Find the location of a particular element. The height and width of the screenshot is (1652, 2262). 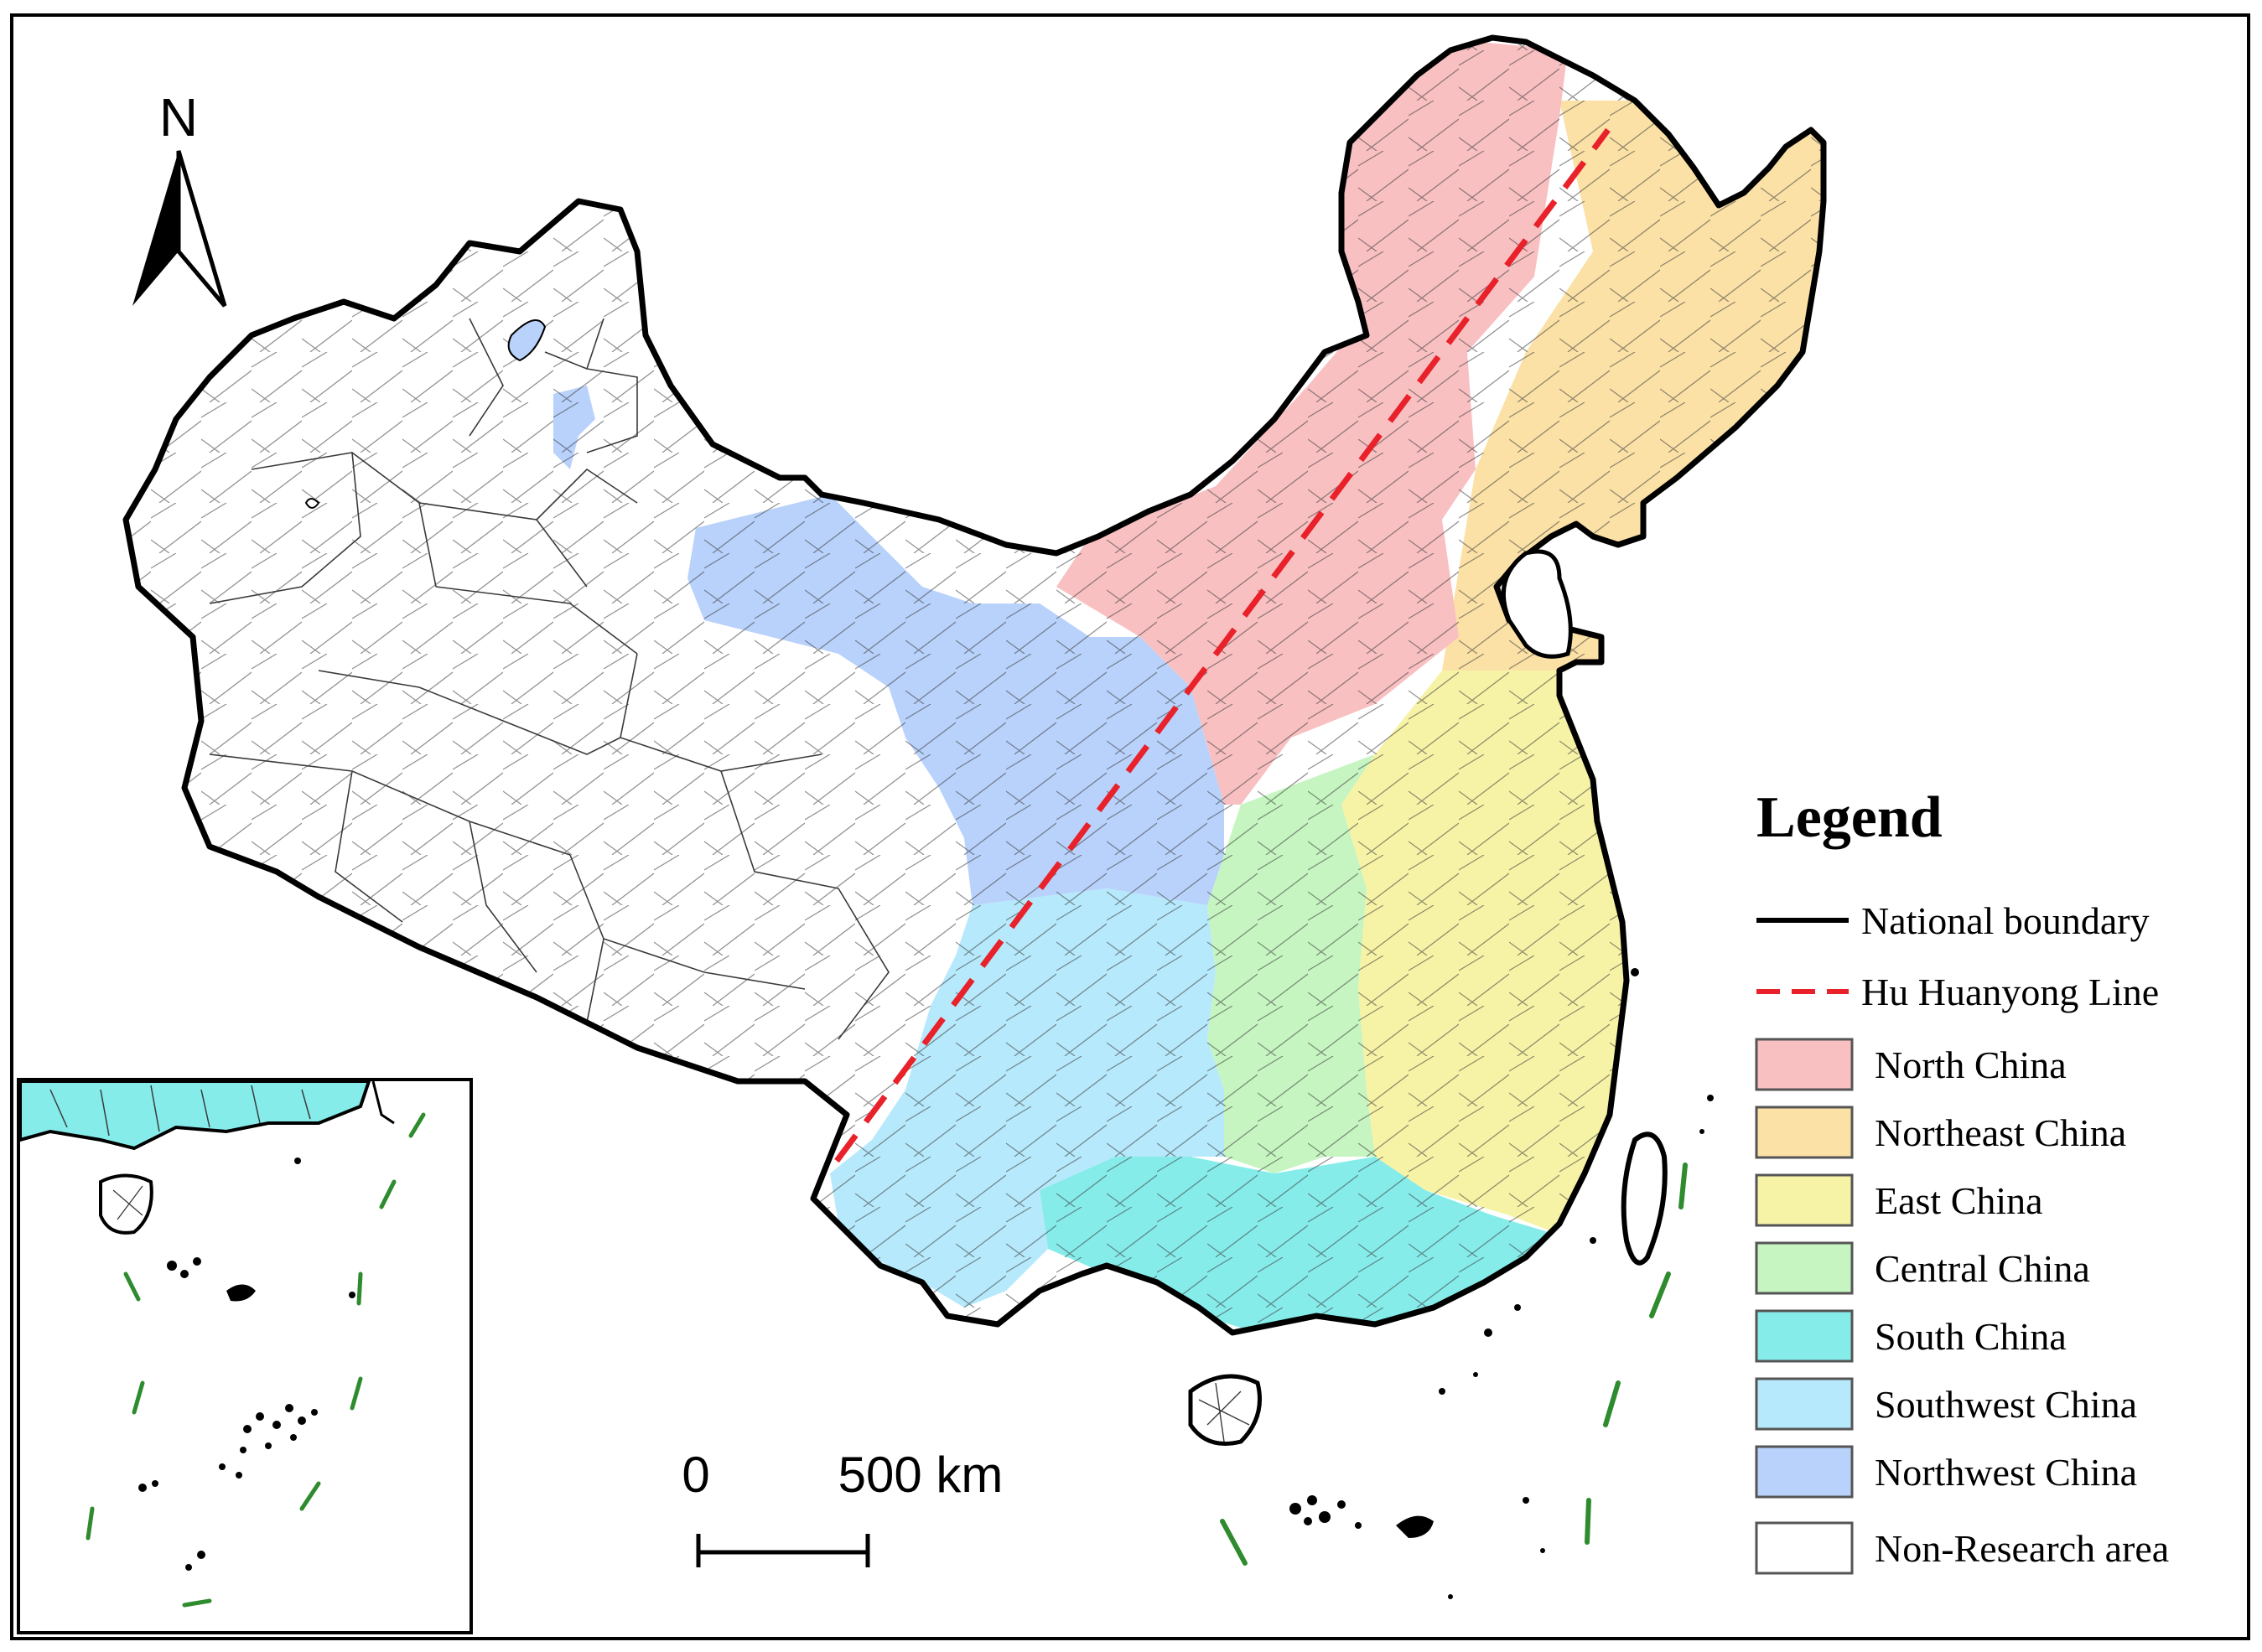

north-arrow-icon is located at coordinates (179, 229).